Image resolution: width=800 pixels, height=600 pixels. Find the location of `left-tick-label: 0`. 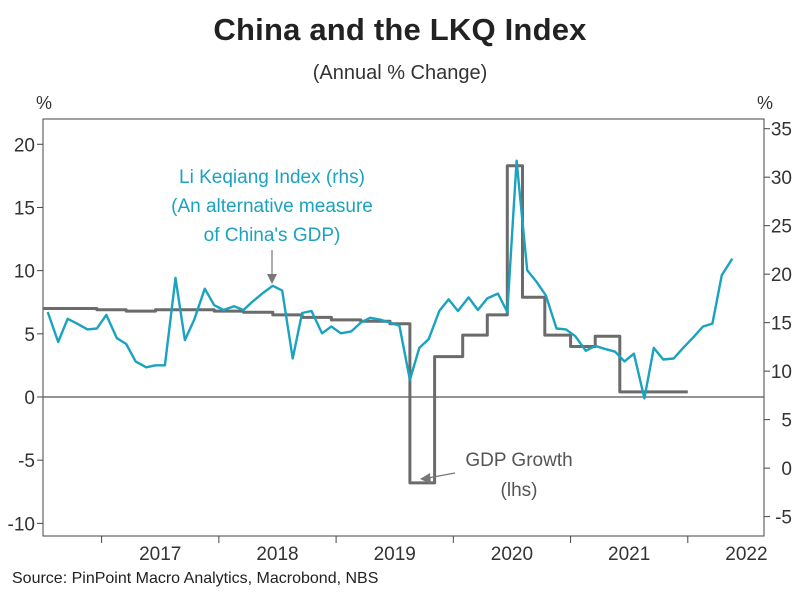

left-tick-label: 0 is located at coordinates (29, 398).